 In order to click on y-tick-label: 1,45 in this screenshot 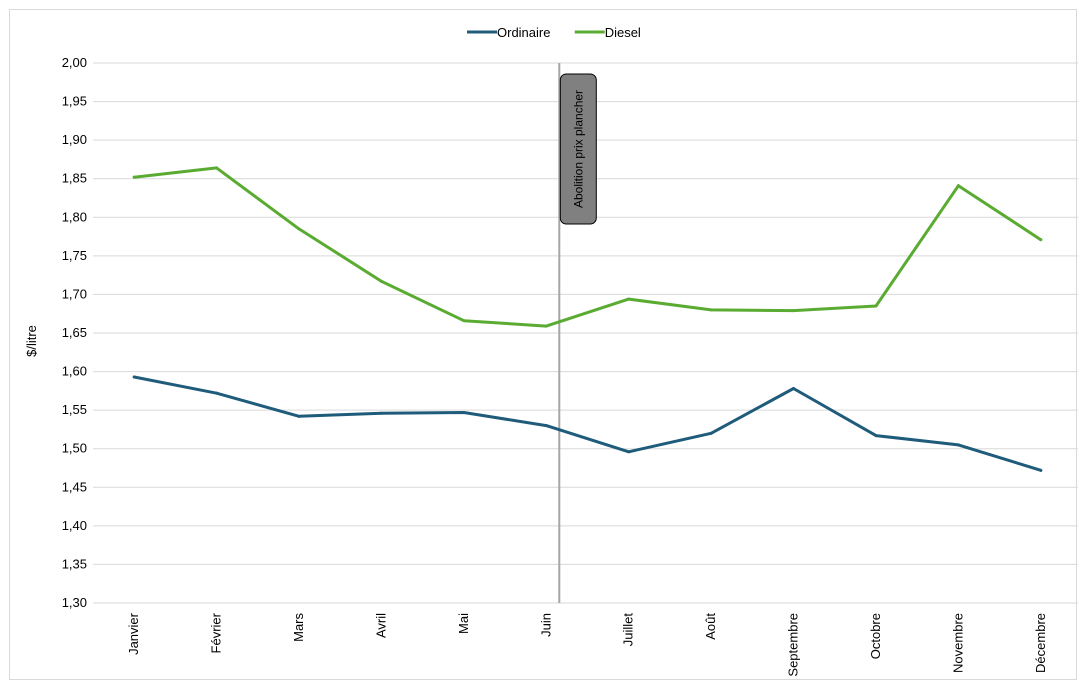, I will do `click(74, 486)`.